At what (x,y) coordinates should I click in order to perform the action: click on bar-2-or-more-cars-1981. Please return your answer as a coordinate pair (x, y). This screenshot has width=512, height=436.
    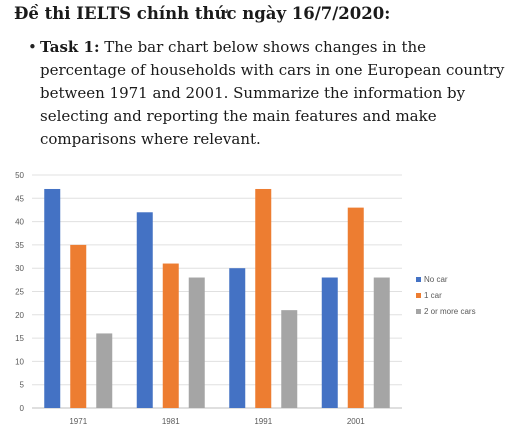
    Looking at the image, I should click on (196, 342).